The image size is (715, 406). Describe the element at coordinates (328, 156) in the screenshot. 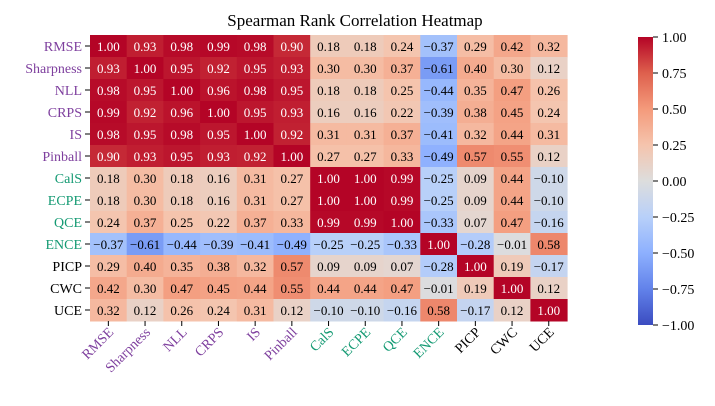

I see `cell-value-label: 0.27` at that location.